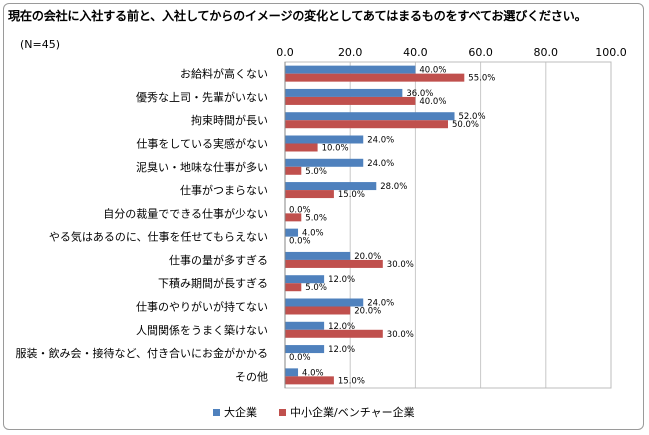 The width and height of the screenshot is (649, 435). What do you see at coordinates (202, 307) in the screenshot?
I see `category-label: 仕事のやりがいが持てない` at bounding box center [202, 307].